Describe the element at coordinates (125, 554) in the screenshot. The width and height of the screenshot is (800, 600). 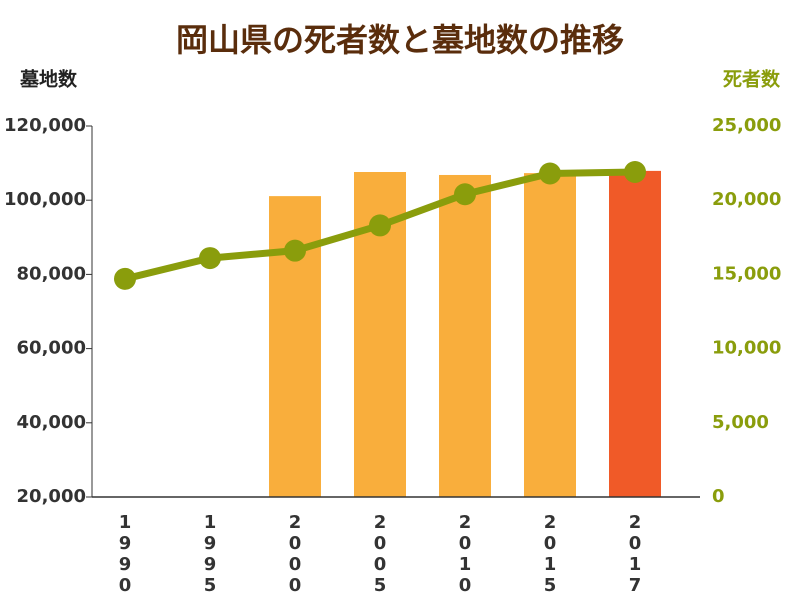
I see `x-tick-label: 1990` at that location.